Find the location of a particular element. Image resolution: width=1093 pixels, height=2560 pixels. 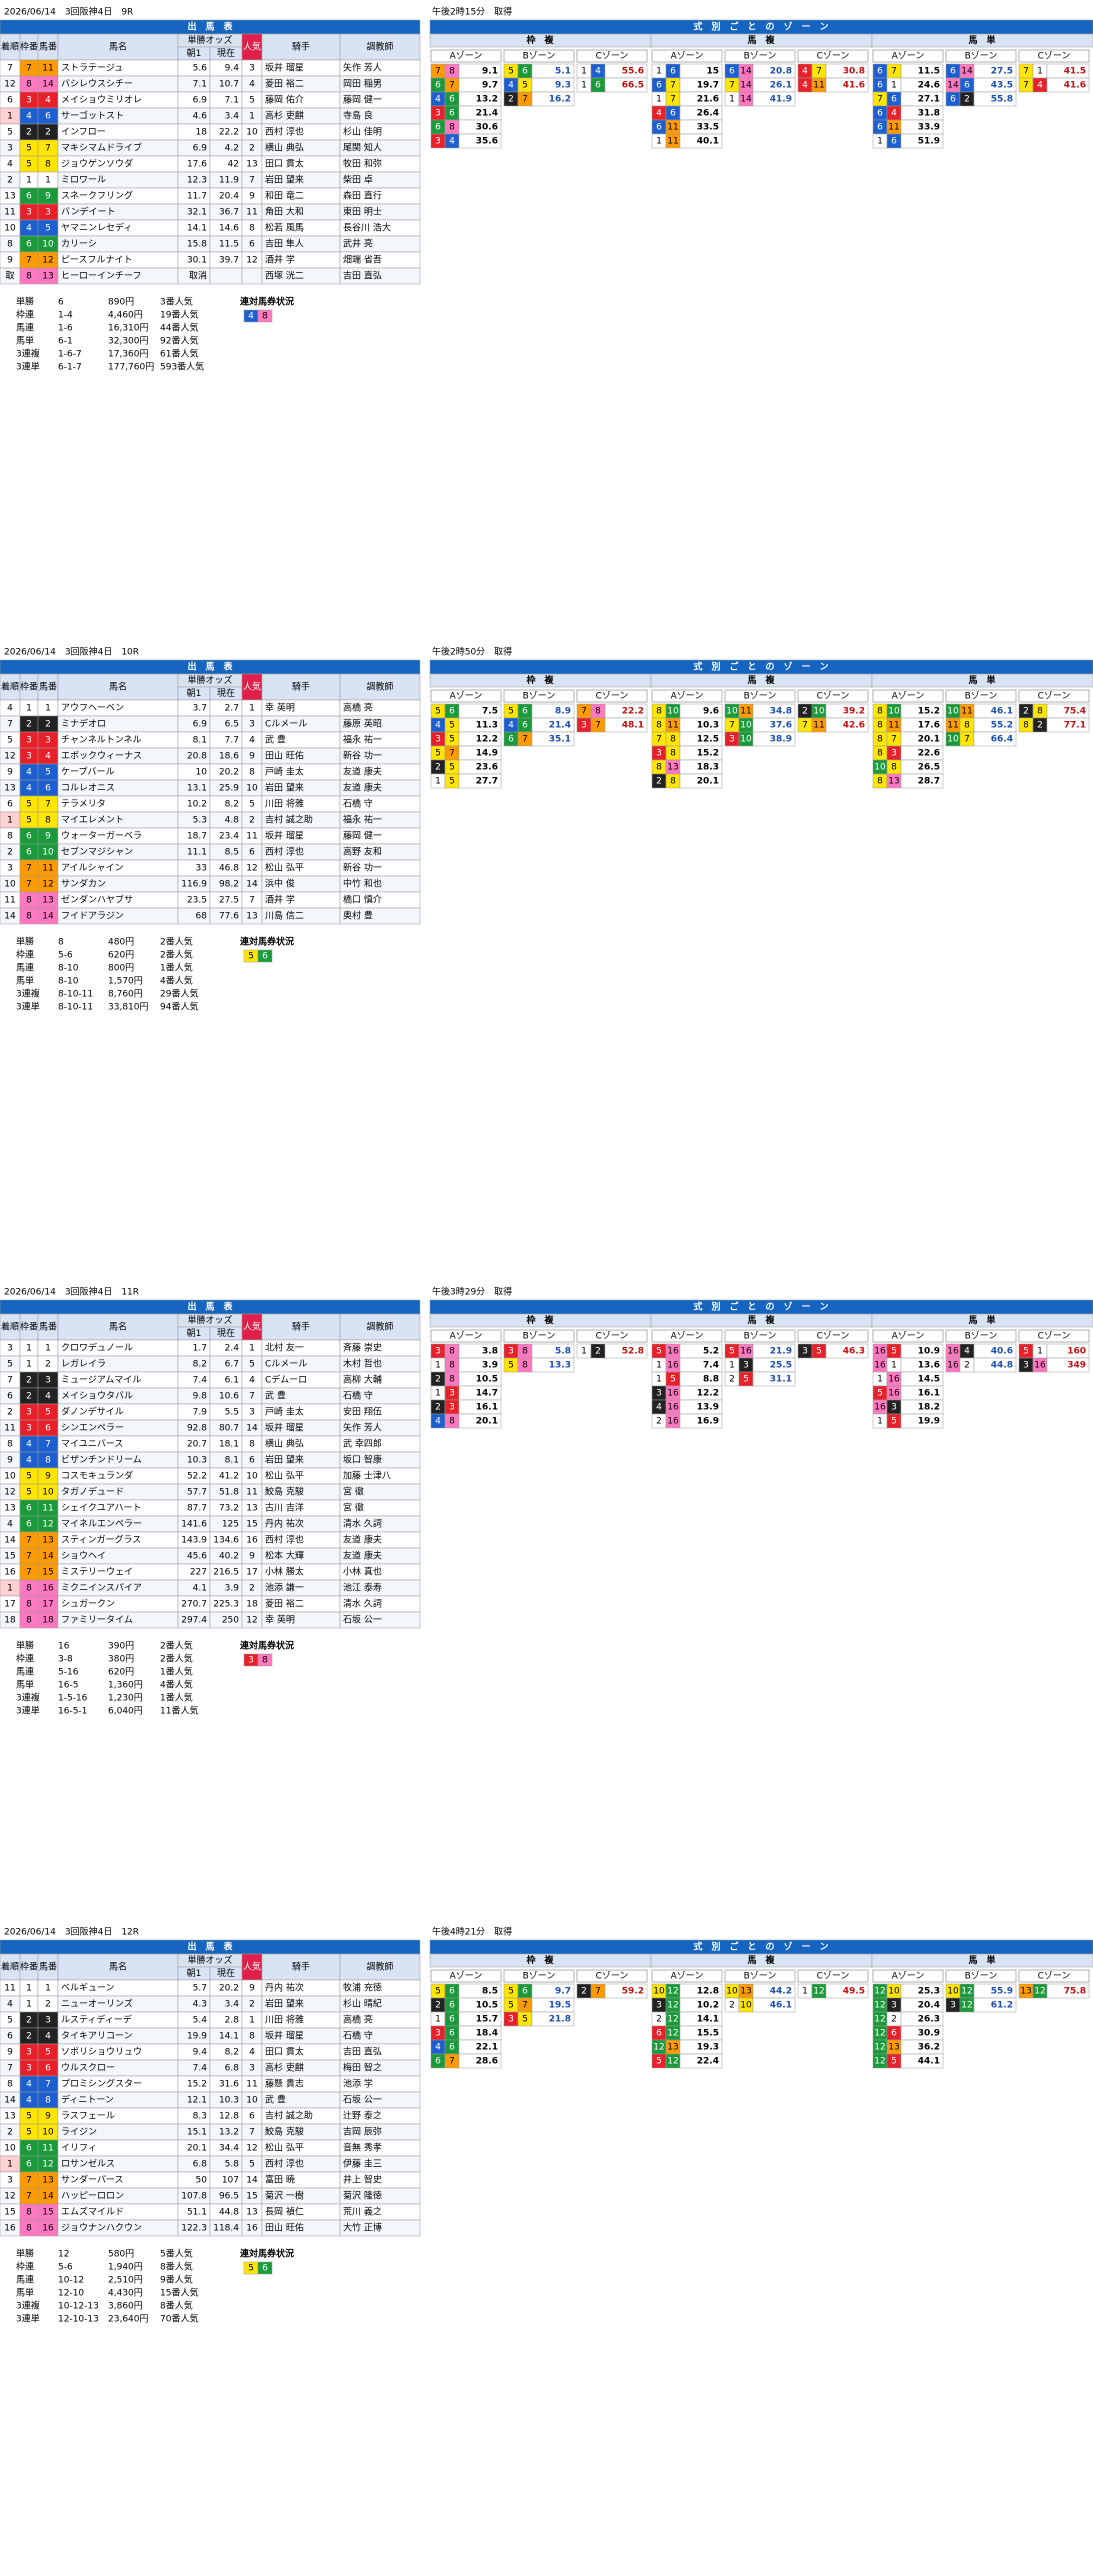

horse-now: 31.6 is located at coordinates (229, 2085).